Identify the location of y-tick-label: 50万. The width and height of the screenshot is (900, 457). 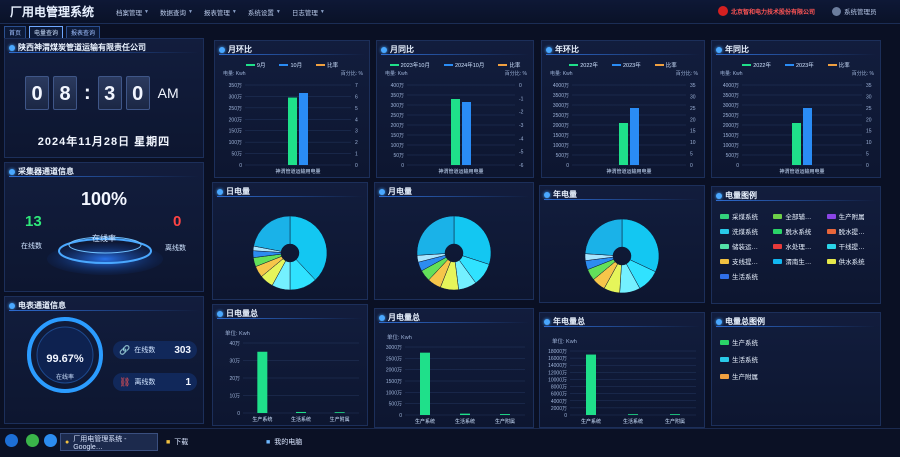
(236, 155).